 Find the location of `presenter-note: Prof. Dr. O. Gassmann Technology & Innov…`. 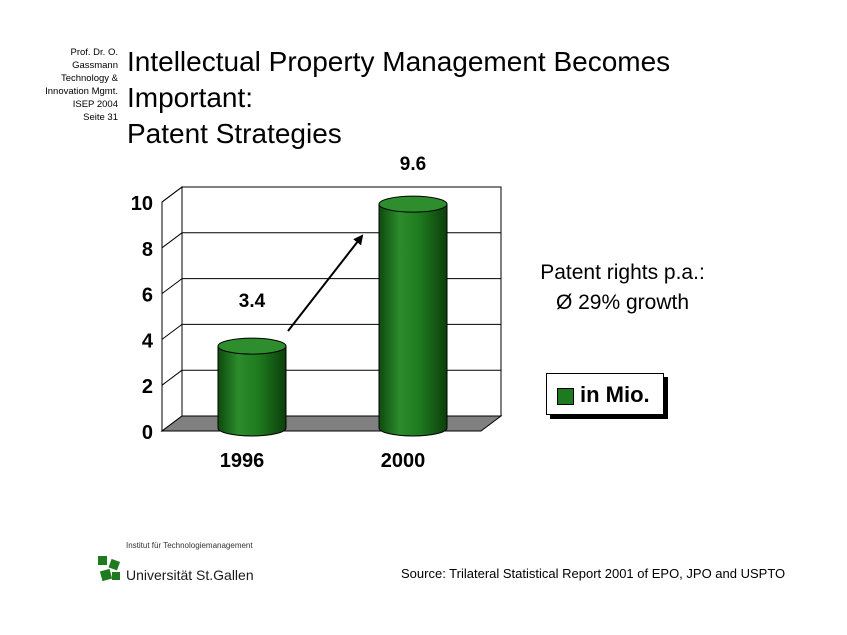

presenter-note: Prof. Dr. O. Gassmann Technology & Innov… is located at coordinates (69, 85).